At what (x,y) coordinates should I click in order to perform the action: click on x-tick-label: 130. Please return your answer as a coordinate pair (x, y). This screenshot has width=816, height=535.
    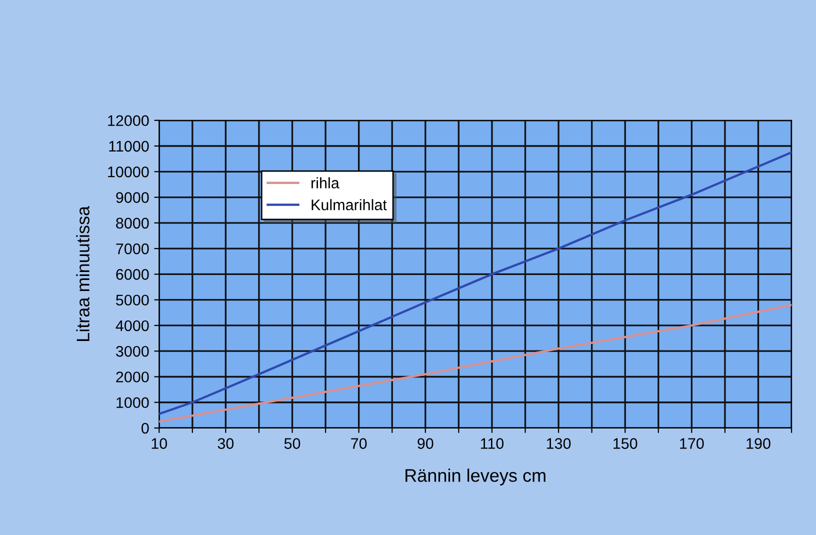
    Looking at the image, I should click on (558, 443).